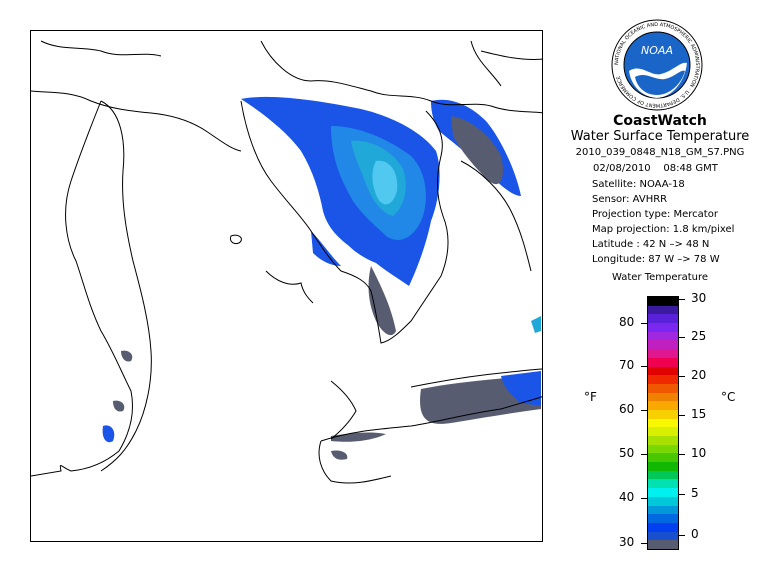  I want to click on datetime-label: 02/08/2010 08:48 GMT, so click(655, 168).